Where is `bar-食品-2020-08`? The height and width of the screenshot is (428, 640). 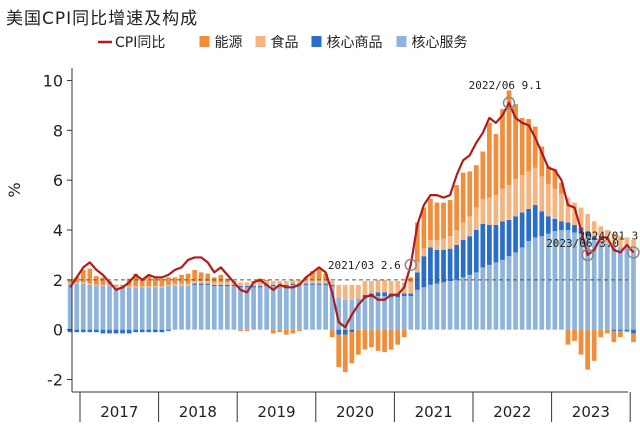 bar-食品-2020-08 is located at coordinates (365, 288).